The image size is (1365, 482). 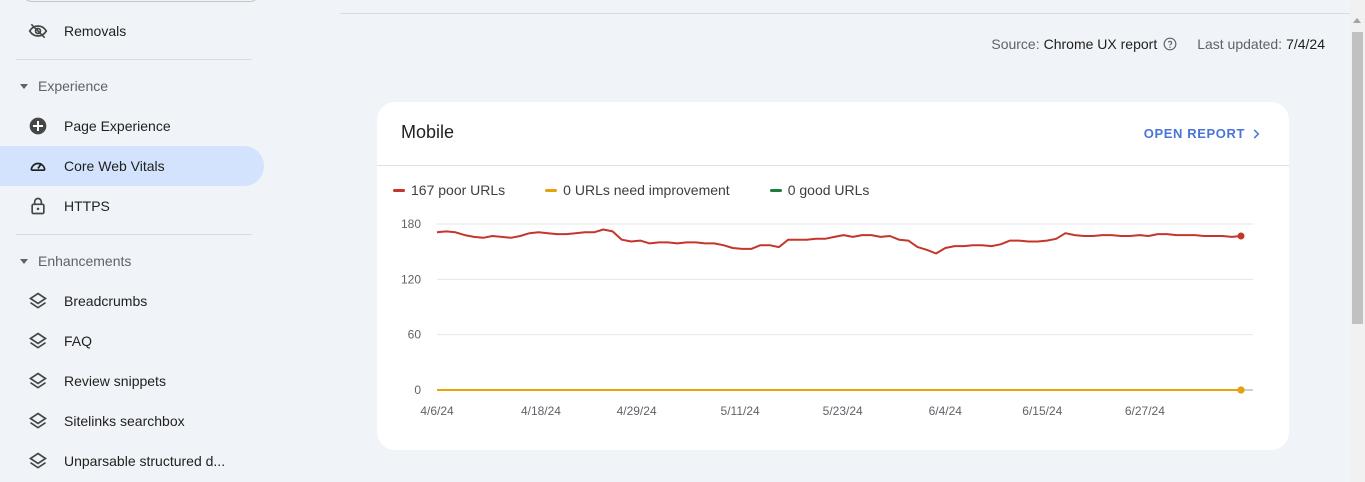 What do you see at coordinates (124, 421) in the screenshot?
I see `sidebar-item-label: Sitelinks searchbox` at bounding box center [124, 421].